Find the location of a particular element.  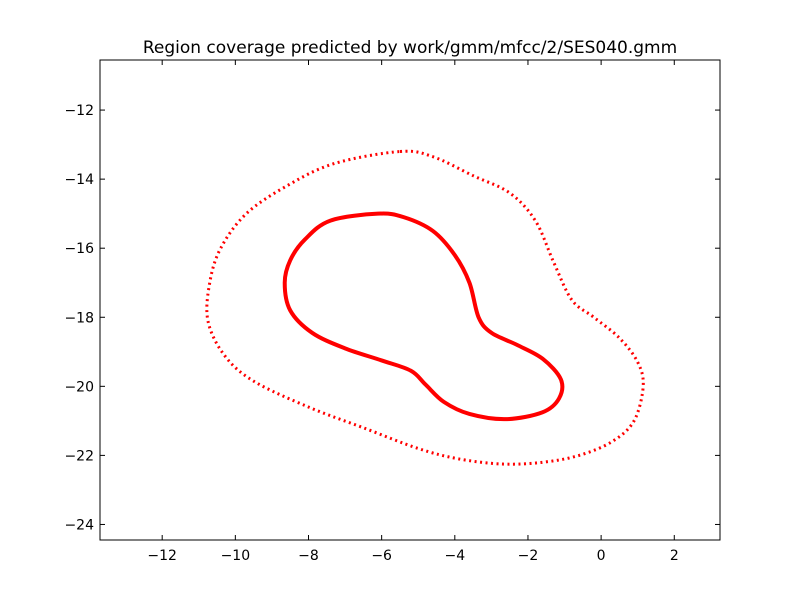

y-tick-label: −12 is located at coordinates (79, 111).